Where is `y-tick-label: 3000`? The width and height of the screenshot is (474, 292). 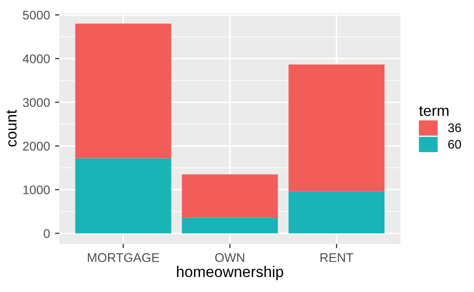 y-tick-label: 3000 is located at coordinates (36, 102).